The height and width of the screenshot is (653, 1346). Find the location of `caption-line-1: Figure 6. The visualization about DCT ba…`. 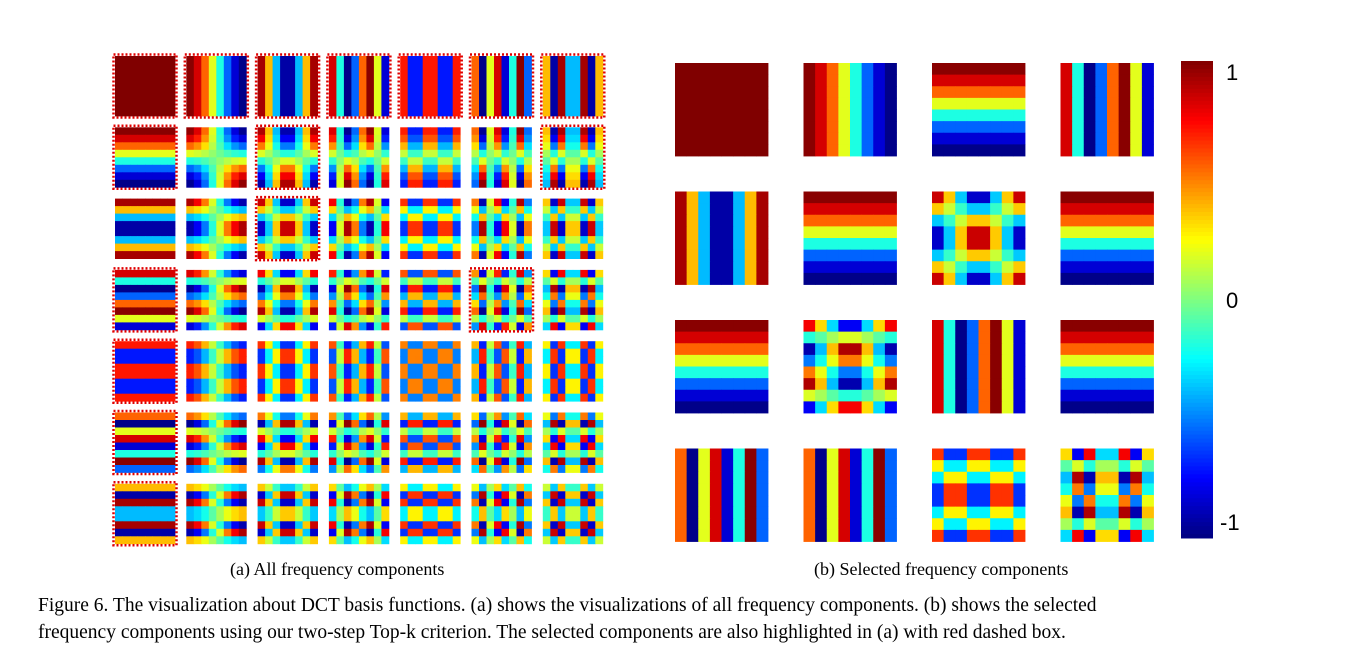

caption-line-1: Figure 6. The visualization about DCT ba… is located at coordinates (567, 605).